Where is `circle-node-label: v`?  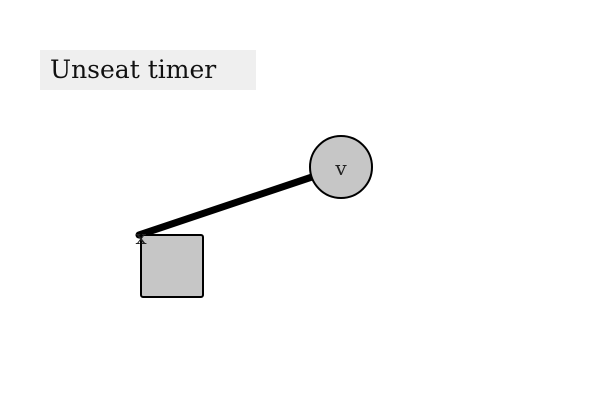
circle-node-label: v is located at coordinates (340, 168).